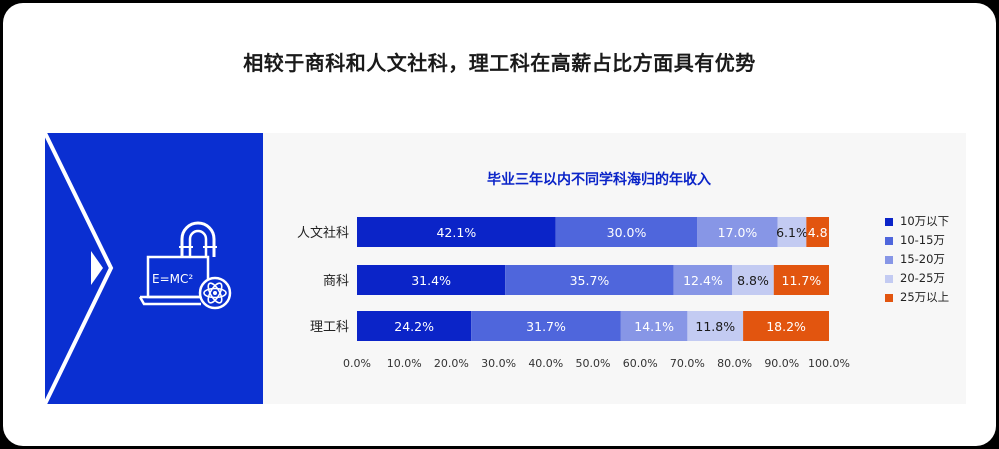 The image size is (999, 449). What do you see at coordinates (922, 240) in the screenshot?
I see `legend-label: 10-15万` at bounding box center [922, 240].